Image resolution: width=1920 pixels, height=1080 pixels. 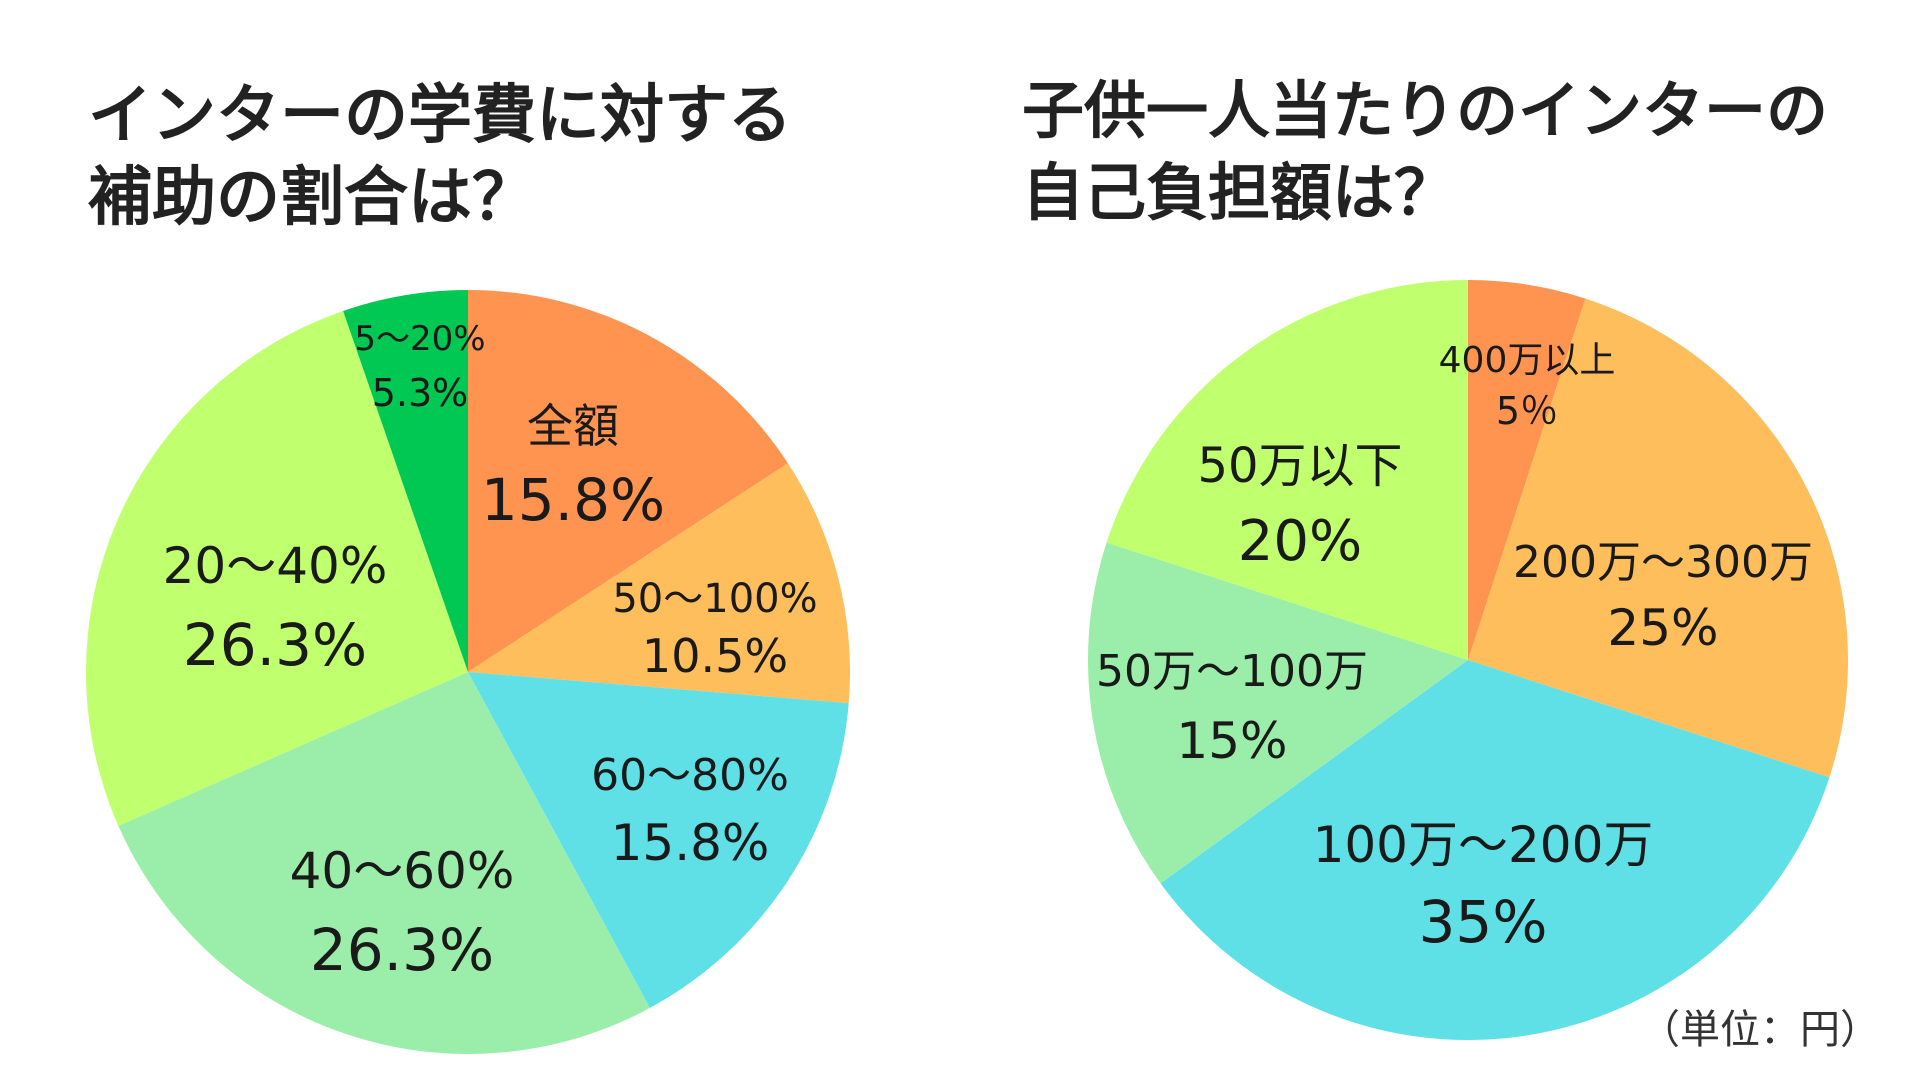 I want to click on slice-category-label: 400万以上, so click(x=1527, y=360).